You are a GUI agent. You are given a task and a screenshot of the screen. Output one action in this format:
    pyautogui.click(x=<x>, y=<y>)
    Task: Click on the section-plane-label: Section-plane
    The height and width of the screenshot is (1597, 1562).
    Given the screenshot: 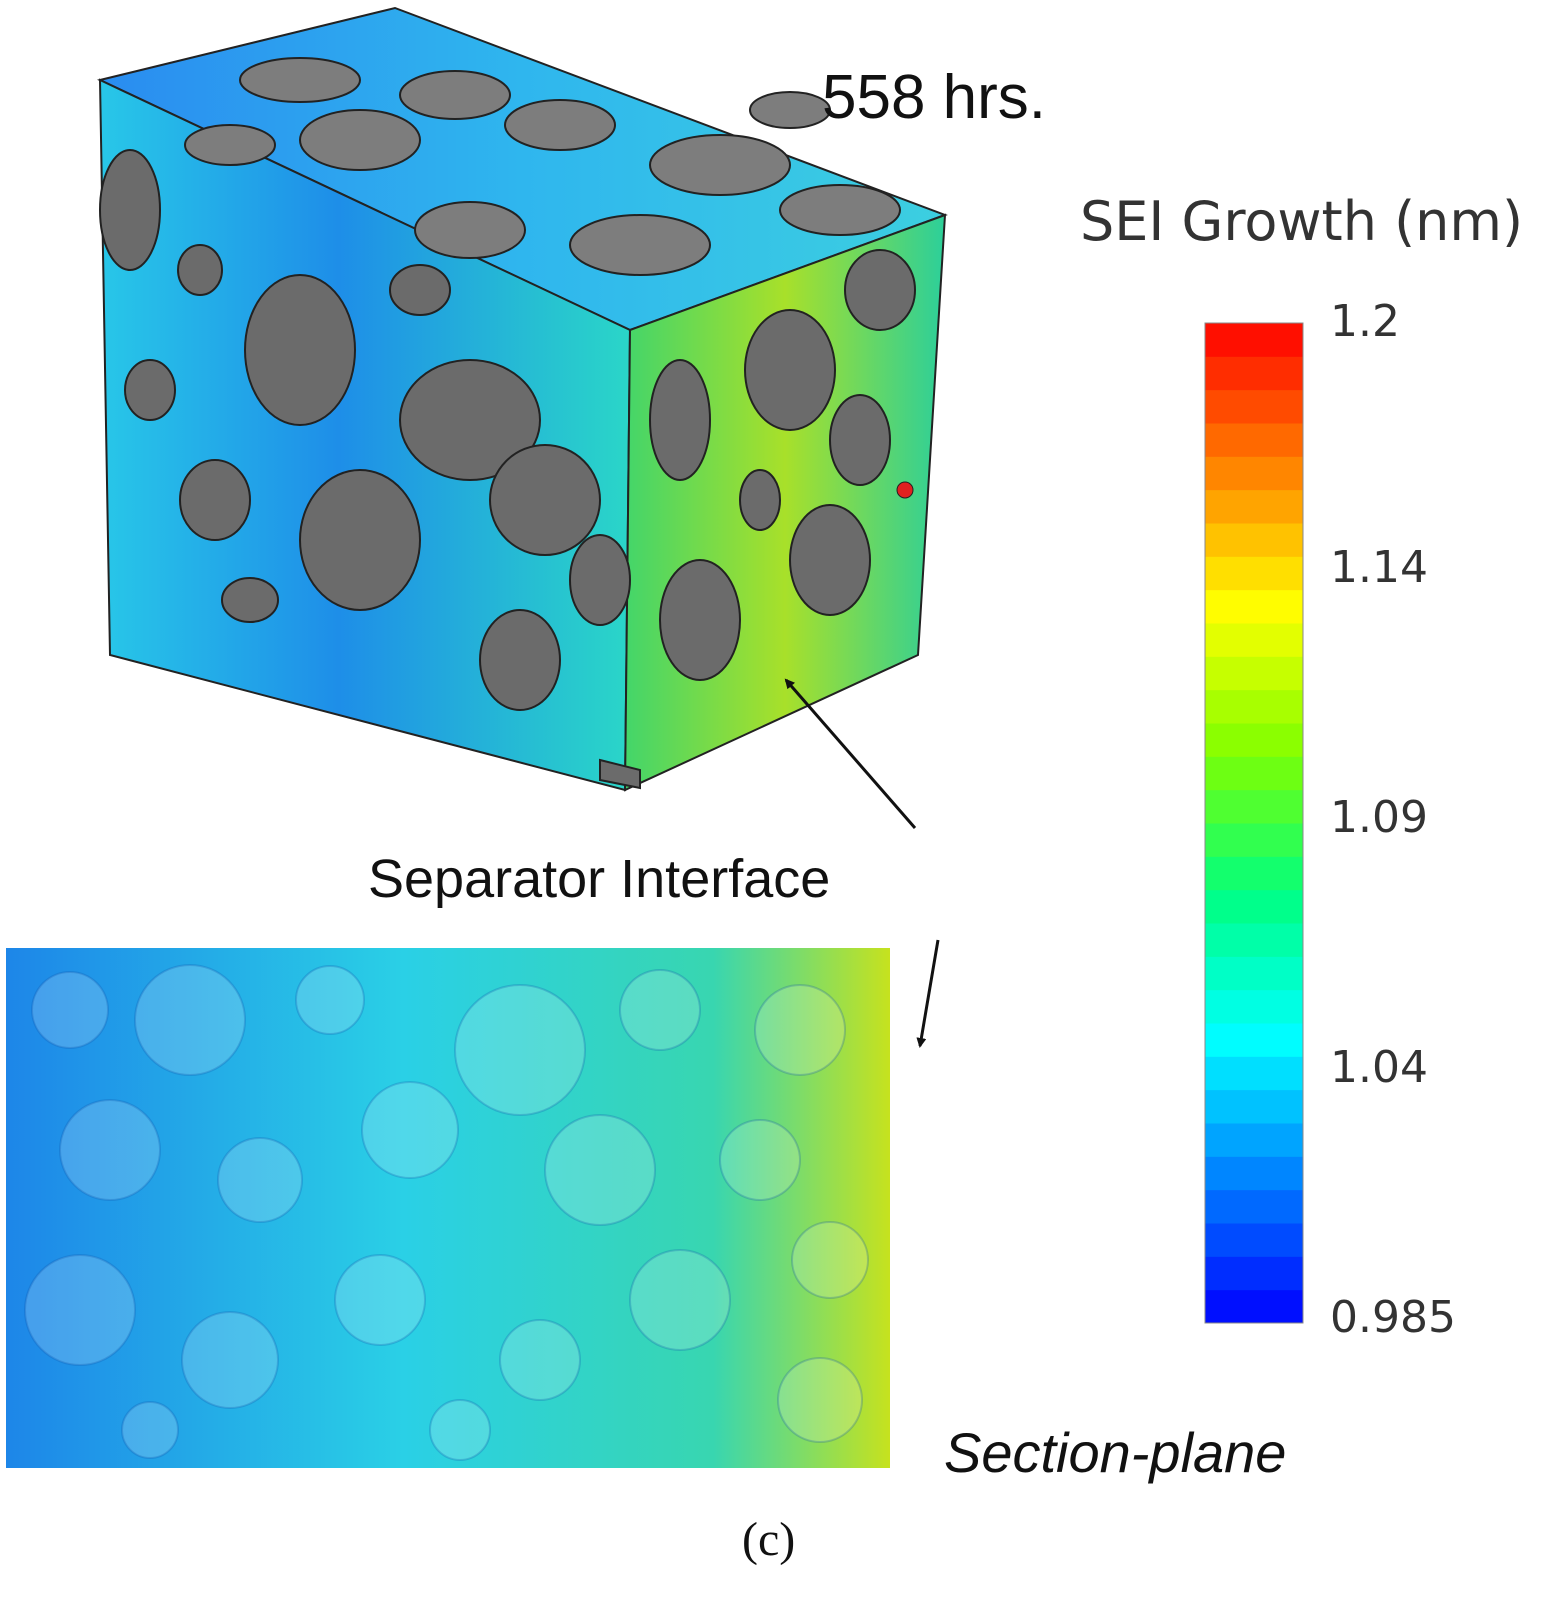 What is the action you would take?
    pyautogui.click(x=1115, y=1452)
    